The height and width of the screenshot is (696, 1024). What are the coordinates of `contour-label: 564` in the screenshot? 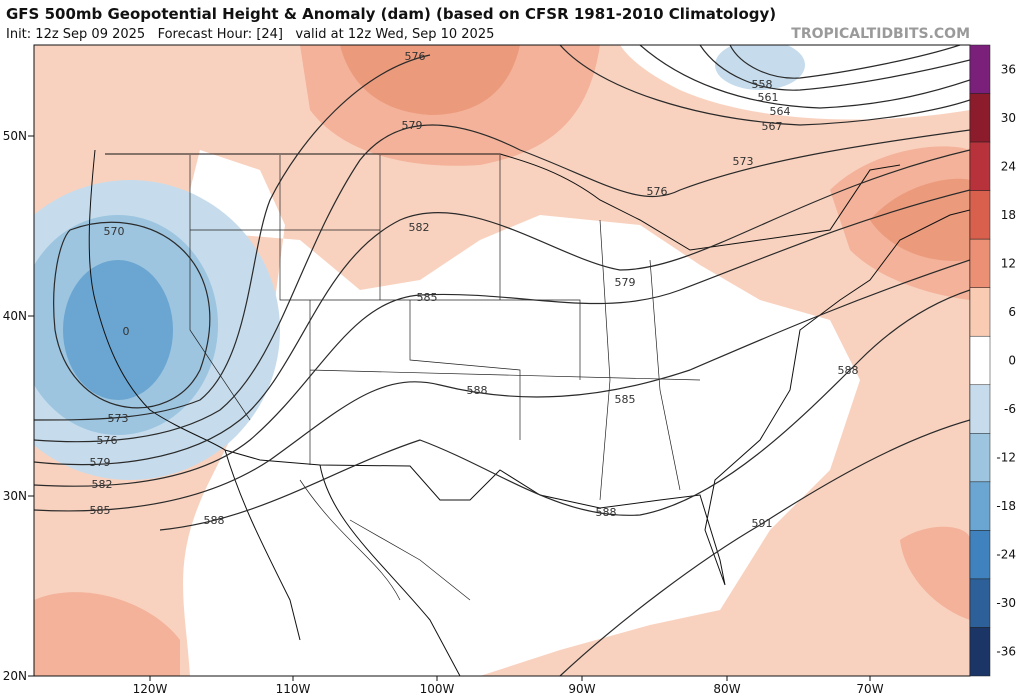 It's located at (780, 111).